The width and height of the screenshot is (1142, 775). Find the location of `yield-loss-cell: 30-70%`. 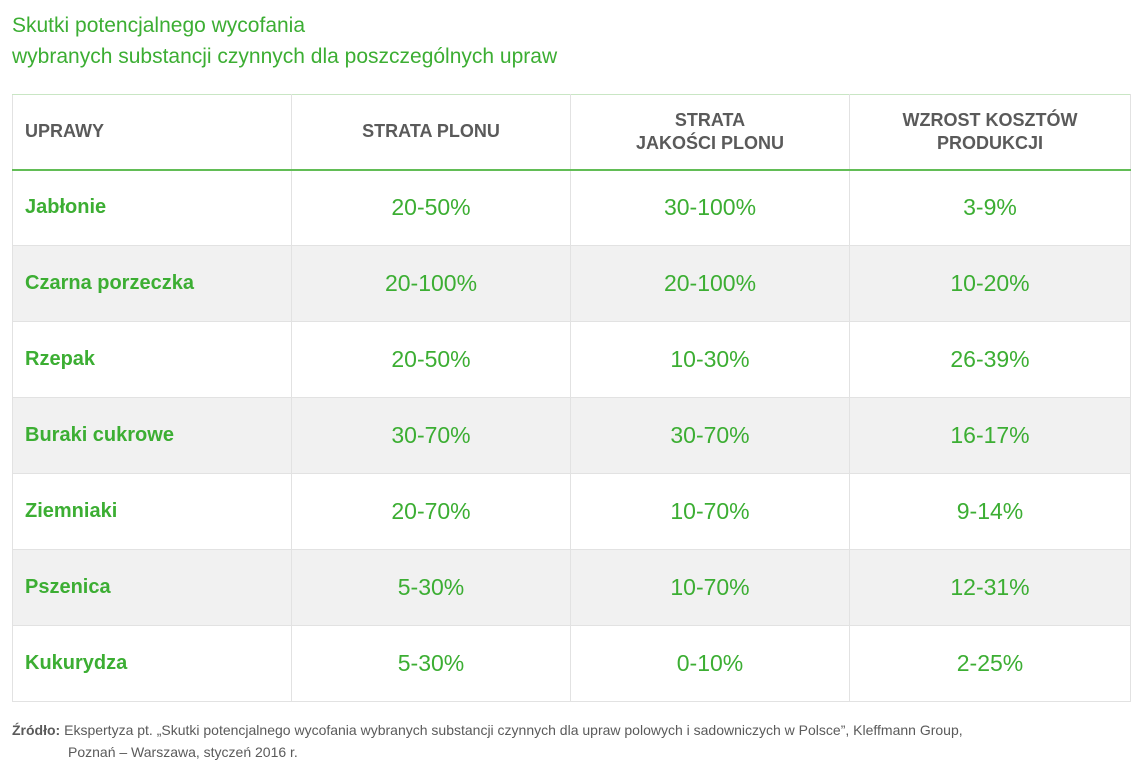

yield-loss-cell: 30-70% is located at coordinates (431, 436).